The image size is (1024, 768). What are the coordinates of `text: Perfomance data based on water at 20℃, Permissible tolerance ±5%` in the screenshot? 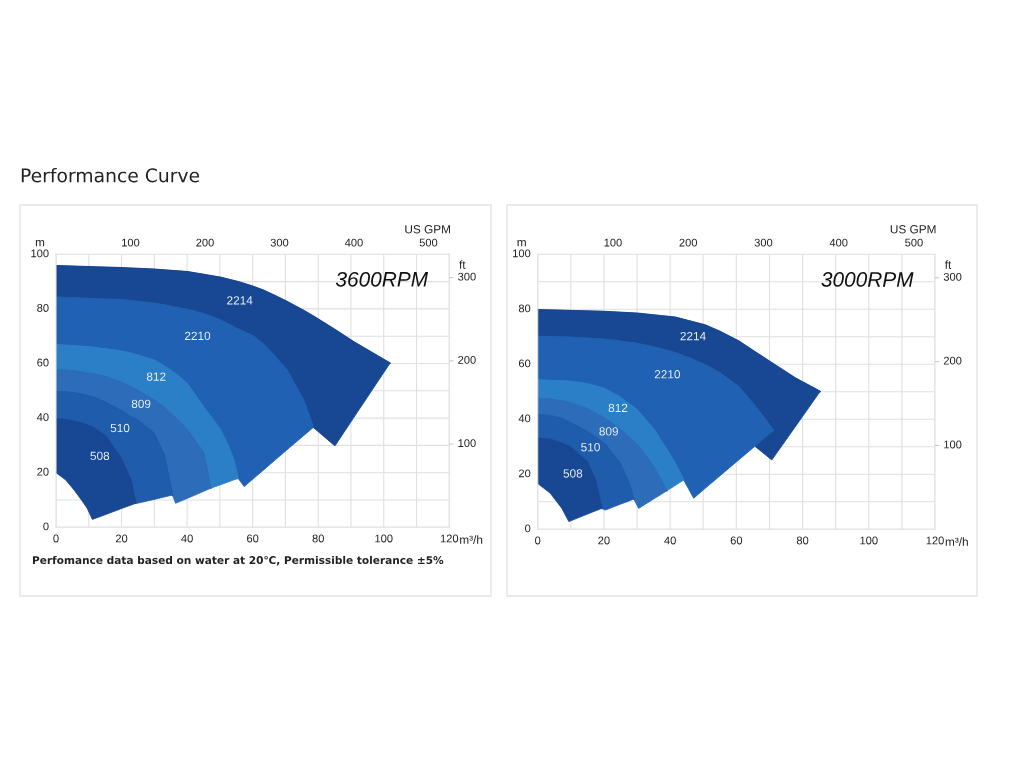 It's located at (238, 560).